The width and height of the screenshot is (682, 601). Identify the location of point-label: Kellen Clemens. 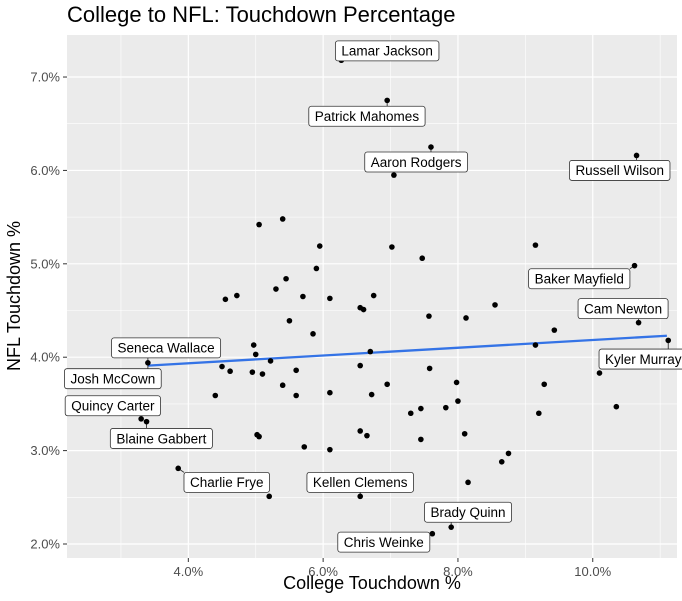
(360, 482).